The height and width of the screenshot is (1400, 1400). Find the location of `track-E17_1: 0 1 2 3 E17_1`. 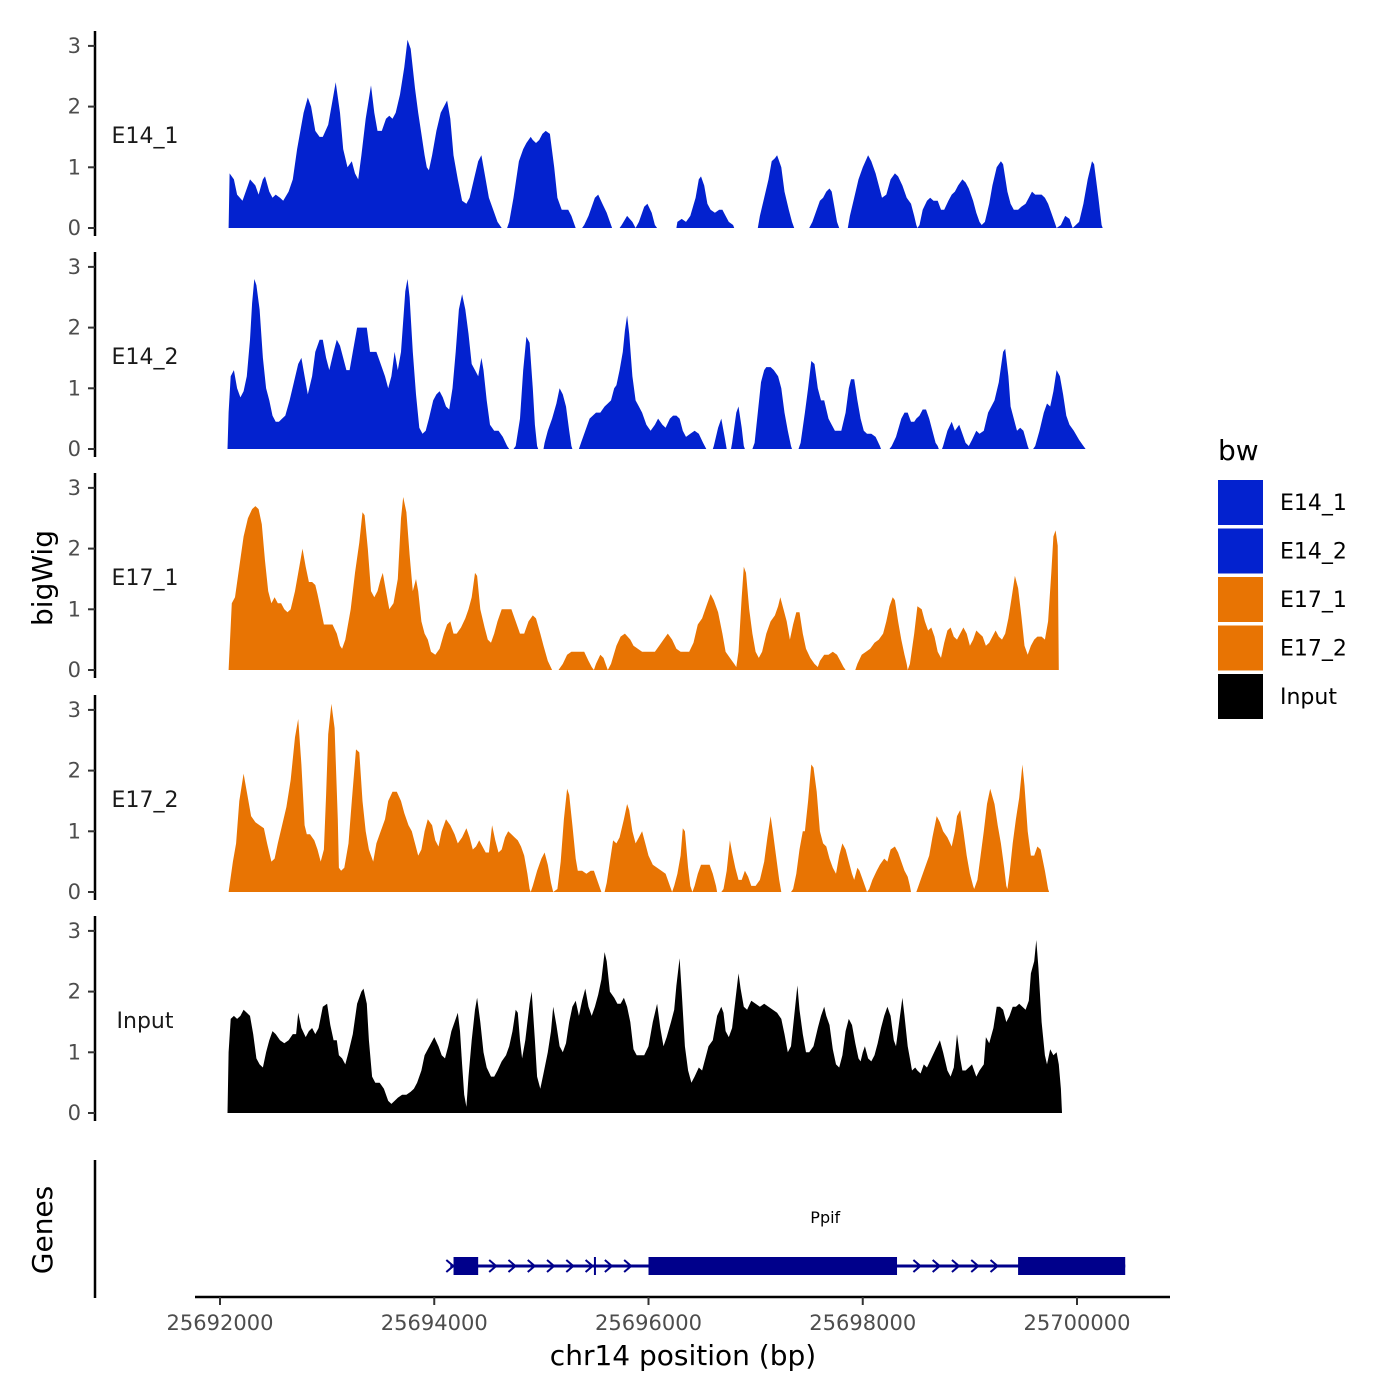

track-E17_1: 0 1 2 3 E17_1 is located at coordinates (563, 577).